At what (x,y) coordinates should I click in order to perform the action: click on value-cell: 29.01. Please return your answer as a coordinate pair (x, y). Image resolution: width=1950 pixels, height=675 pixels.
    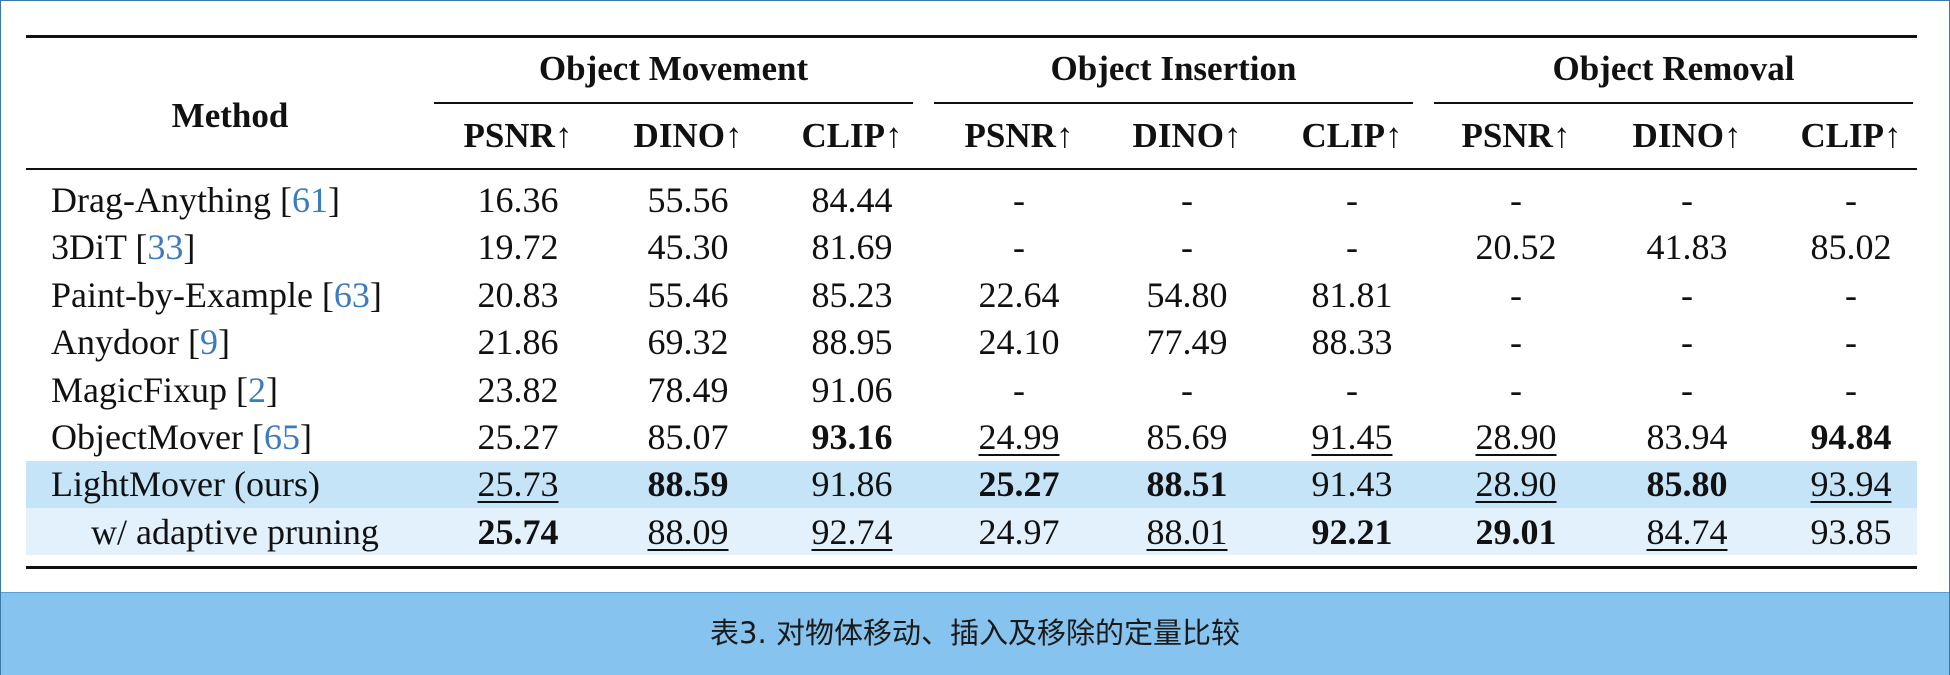
    Looking at the image, I should click on (1516, 531).